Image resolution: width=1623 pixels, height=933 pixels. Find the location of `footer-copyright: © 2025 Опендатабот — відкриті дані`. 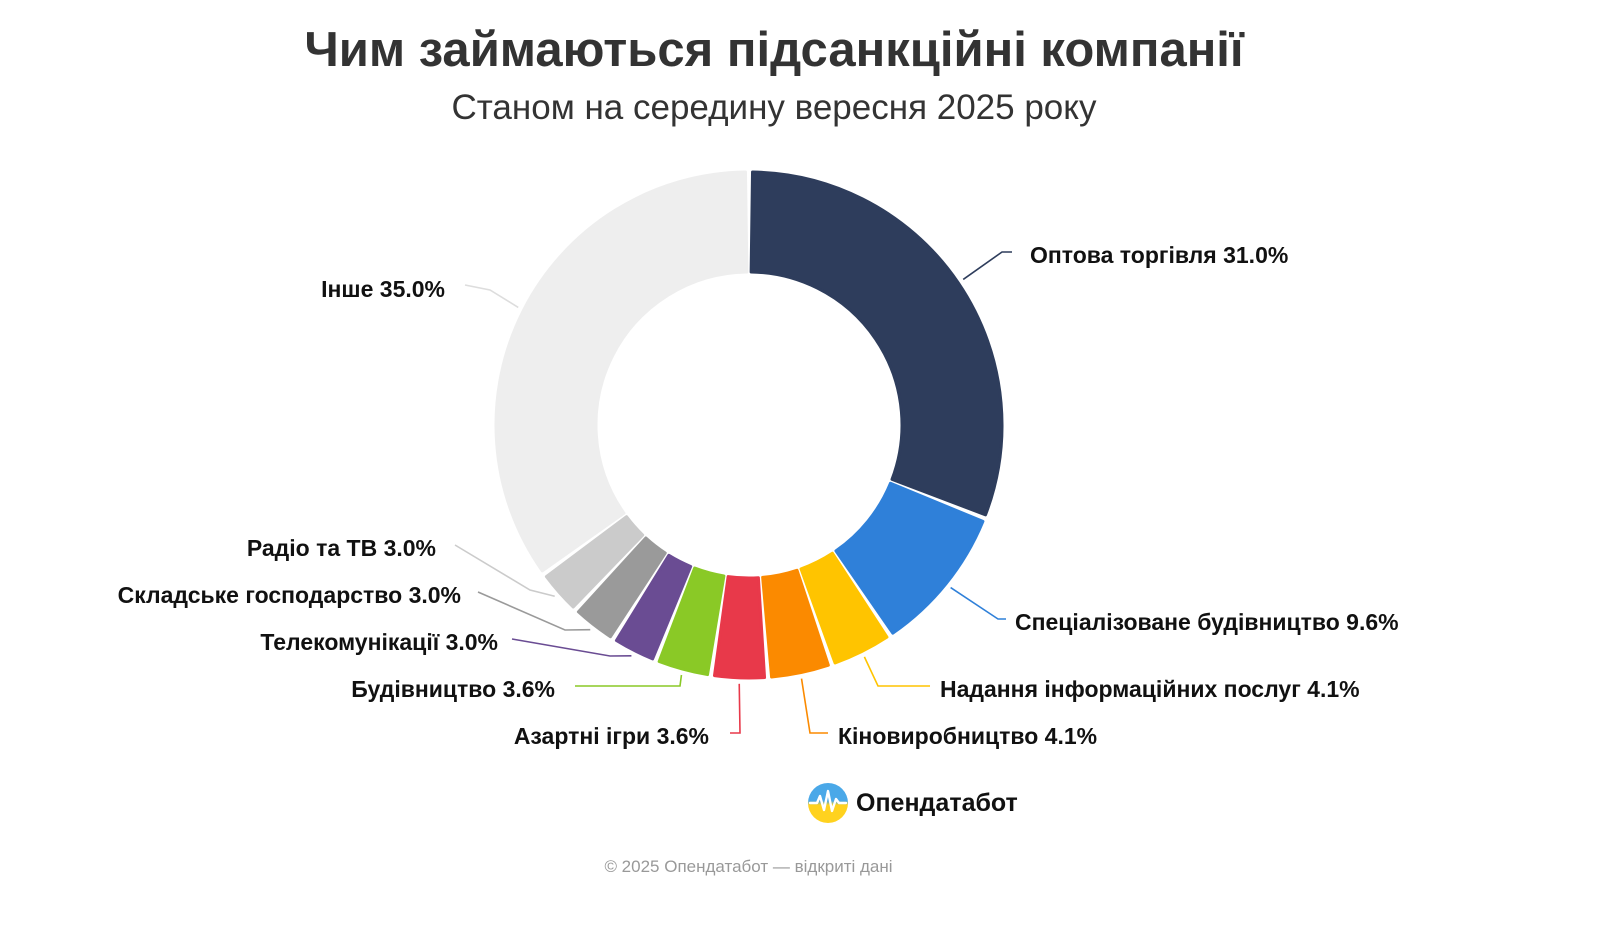

footer-copyright: © 2025 Опендатабот — відкриті дані is located at coordinates (748, 866).